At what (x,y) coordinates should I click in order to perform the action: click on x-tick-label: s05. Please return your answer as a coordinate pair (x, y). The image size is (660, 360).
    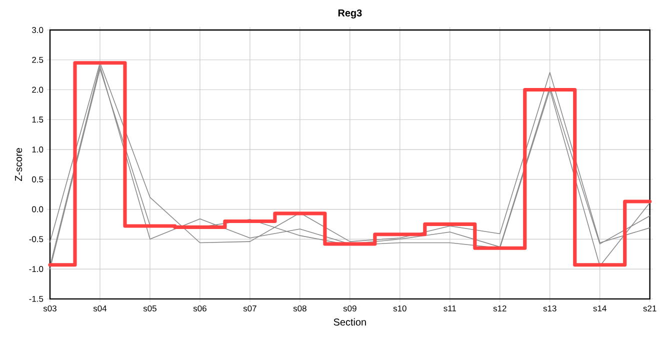
    Looking at the image, I should click on (149, 308).